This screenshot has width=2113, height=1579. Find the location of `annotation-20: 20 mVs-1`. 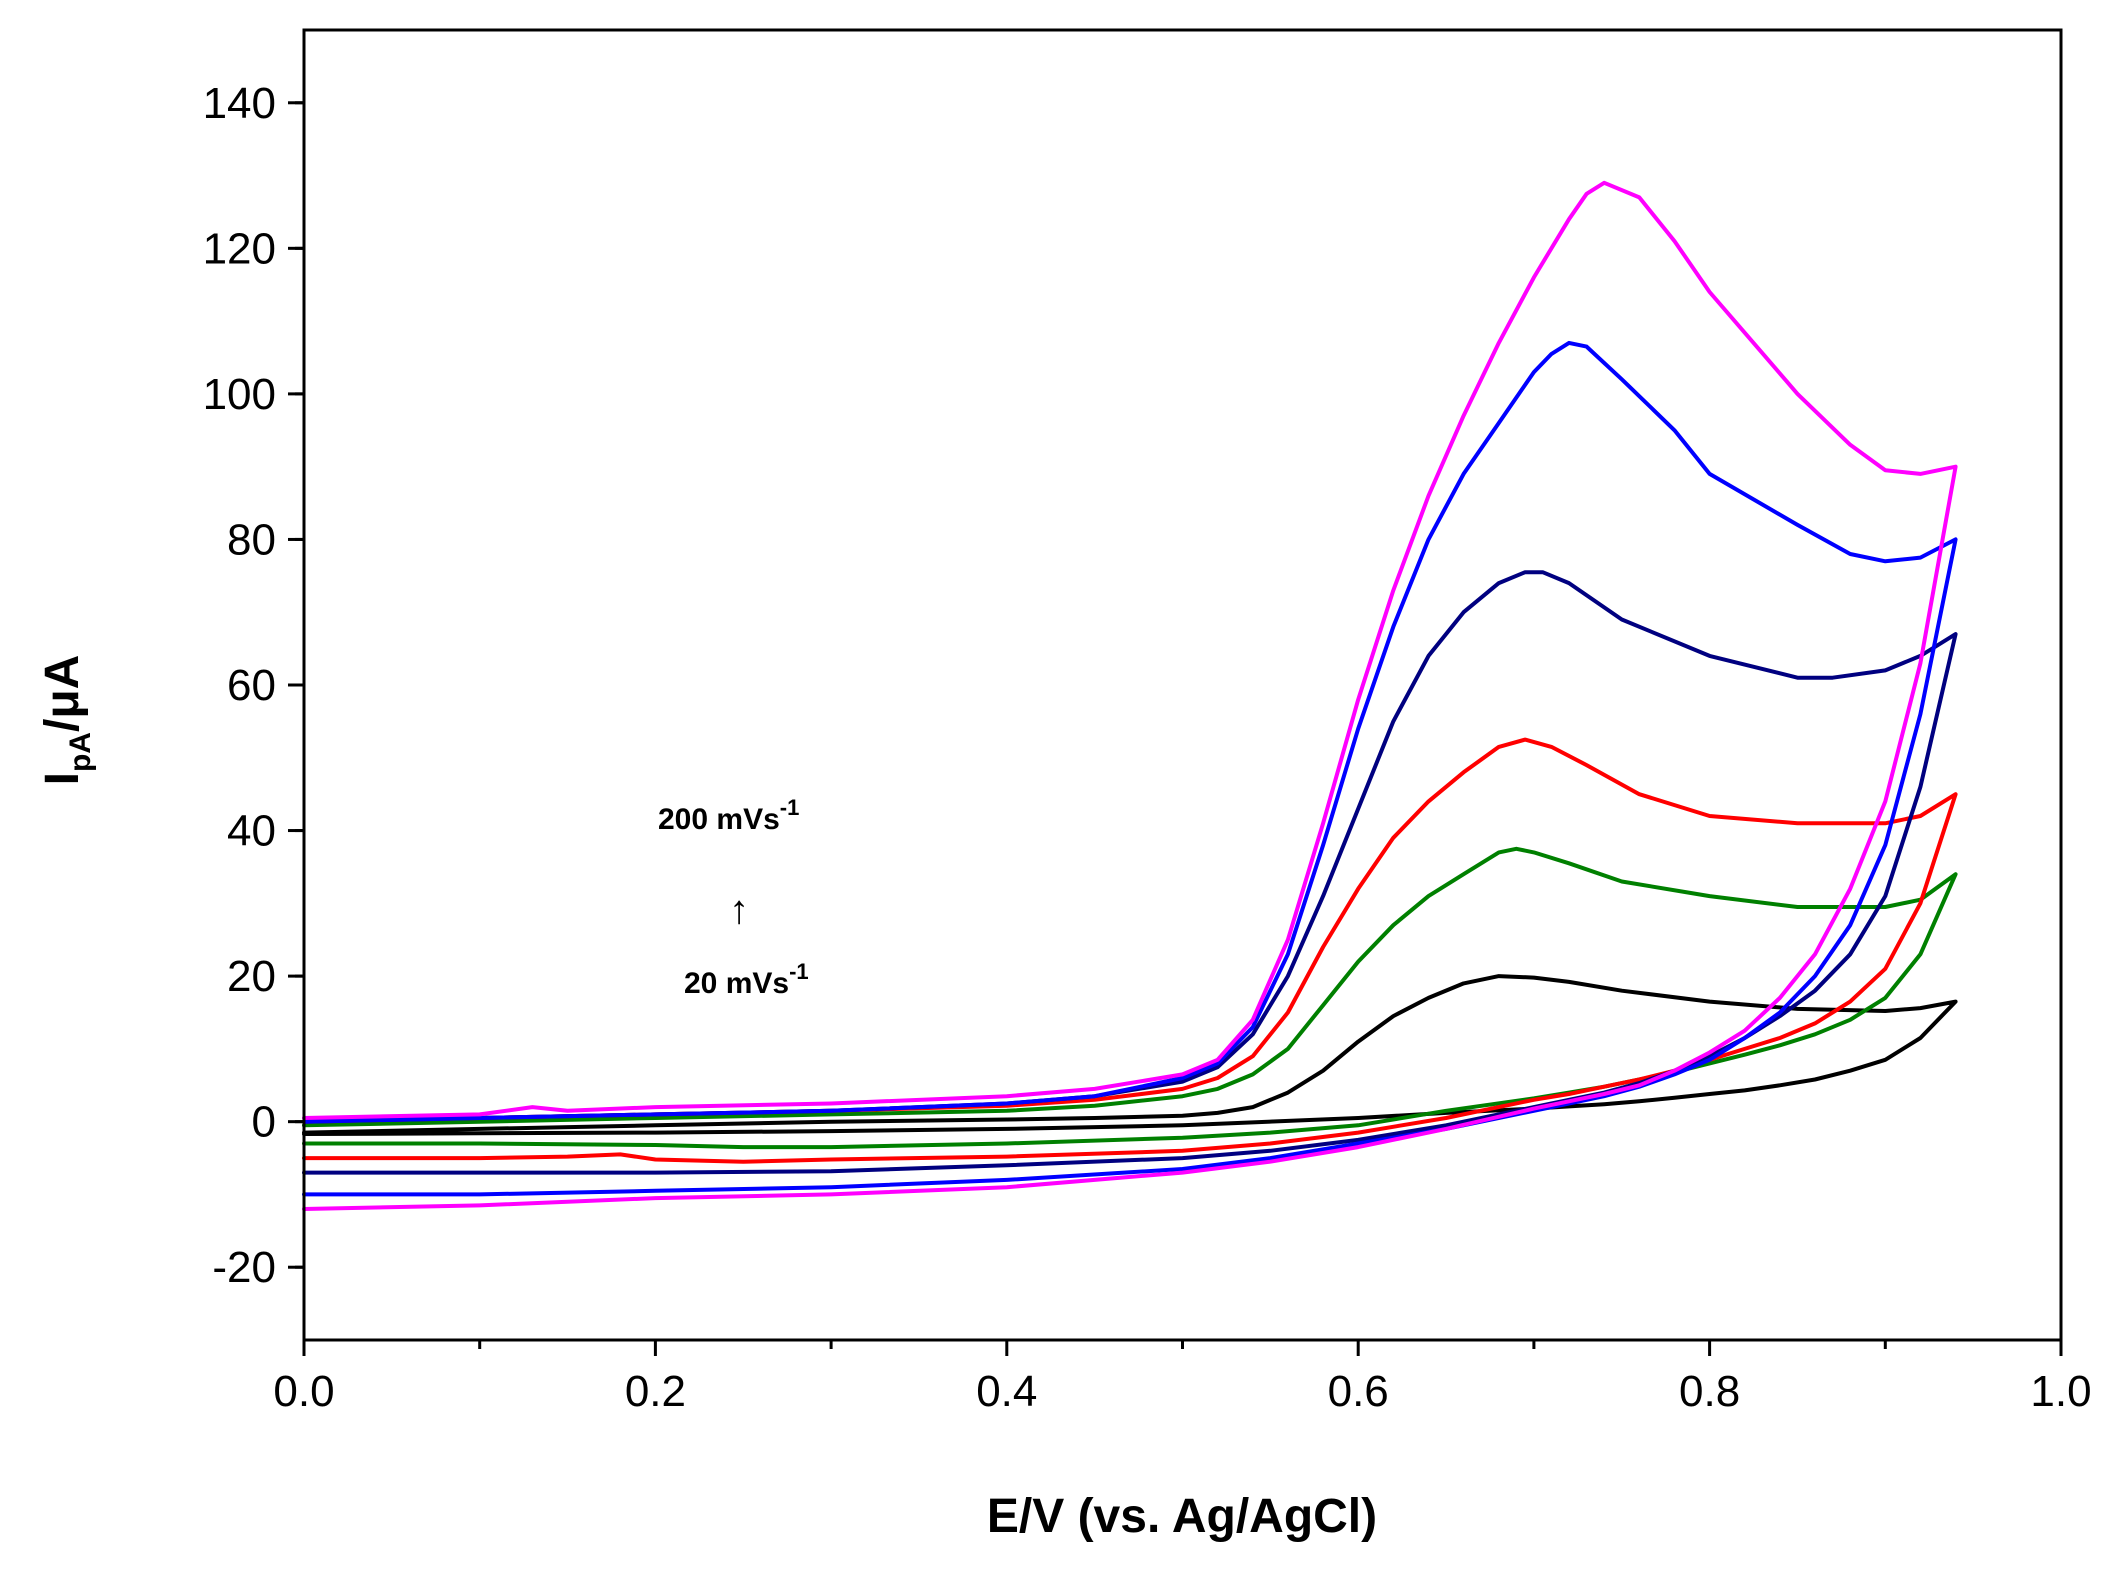

annotation-20: 20 mVs-1 is located at coordinates (746, 979).